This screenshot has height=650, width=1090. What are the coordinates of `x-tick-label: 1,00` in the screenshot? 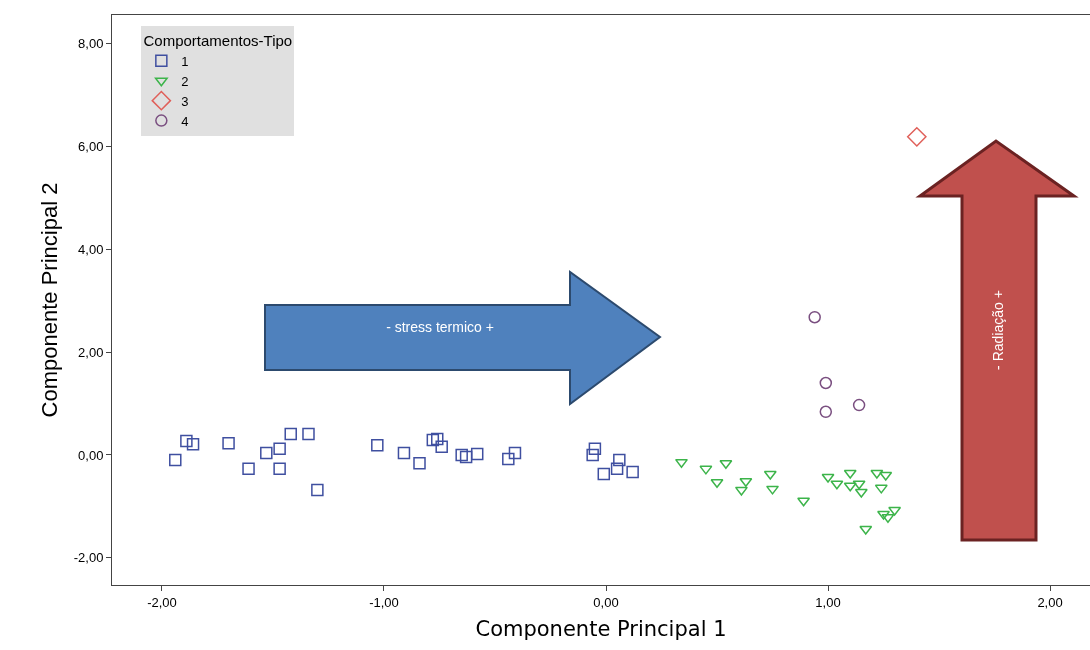 It's located at (828, 602).